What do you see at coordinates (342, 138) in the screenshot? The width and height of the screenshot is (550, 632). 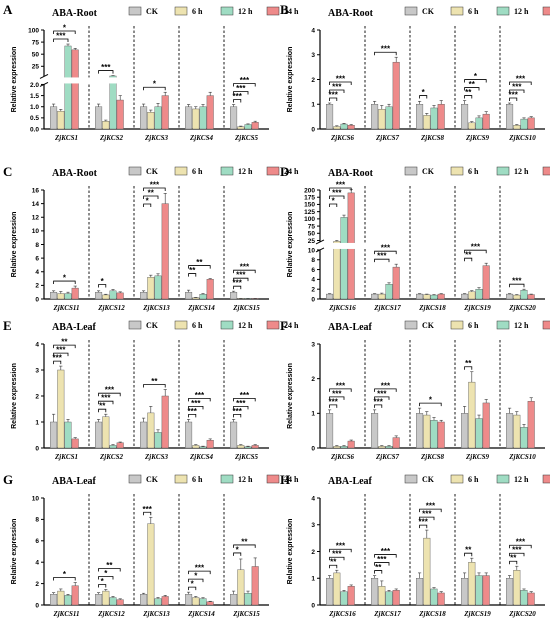 I see `x-tick-label: ZjKCS6` at bounding box center [342, 138].